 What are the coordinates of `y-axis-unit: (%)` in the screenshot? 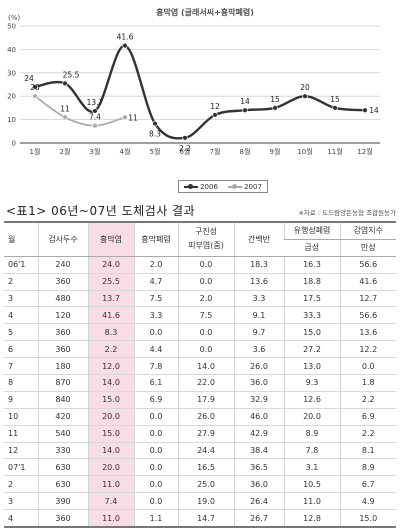 It's located at (14, 18).